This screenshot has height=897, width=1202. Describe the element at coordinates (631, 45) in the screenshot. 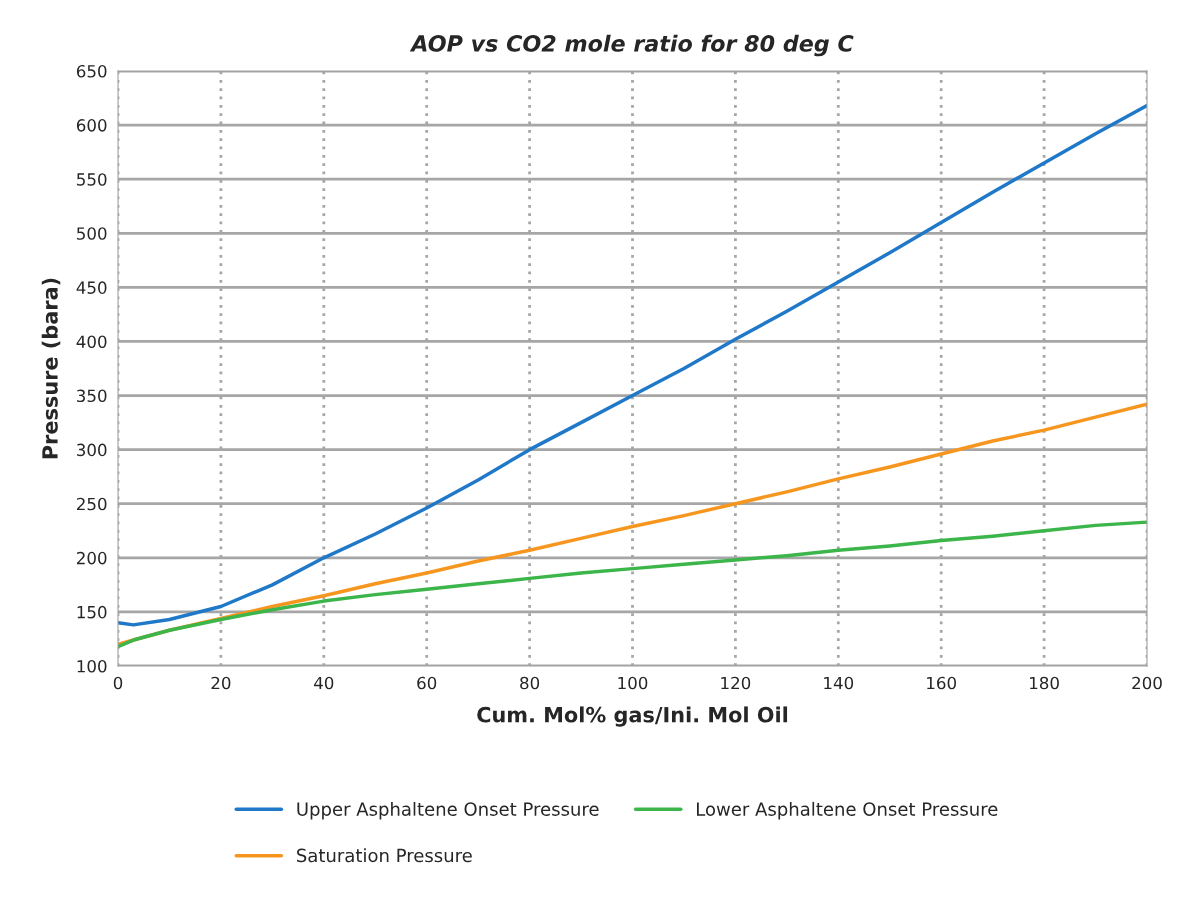

I see `chart-title: AOP vs CO2 mole ratio for 80 deg C` at that location.